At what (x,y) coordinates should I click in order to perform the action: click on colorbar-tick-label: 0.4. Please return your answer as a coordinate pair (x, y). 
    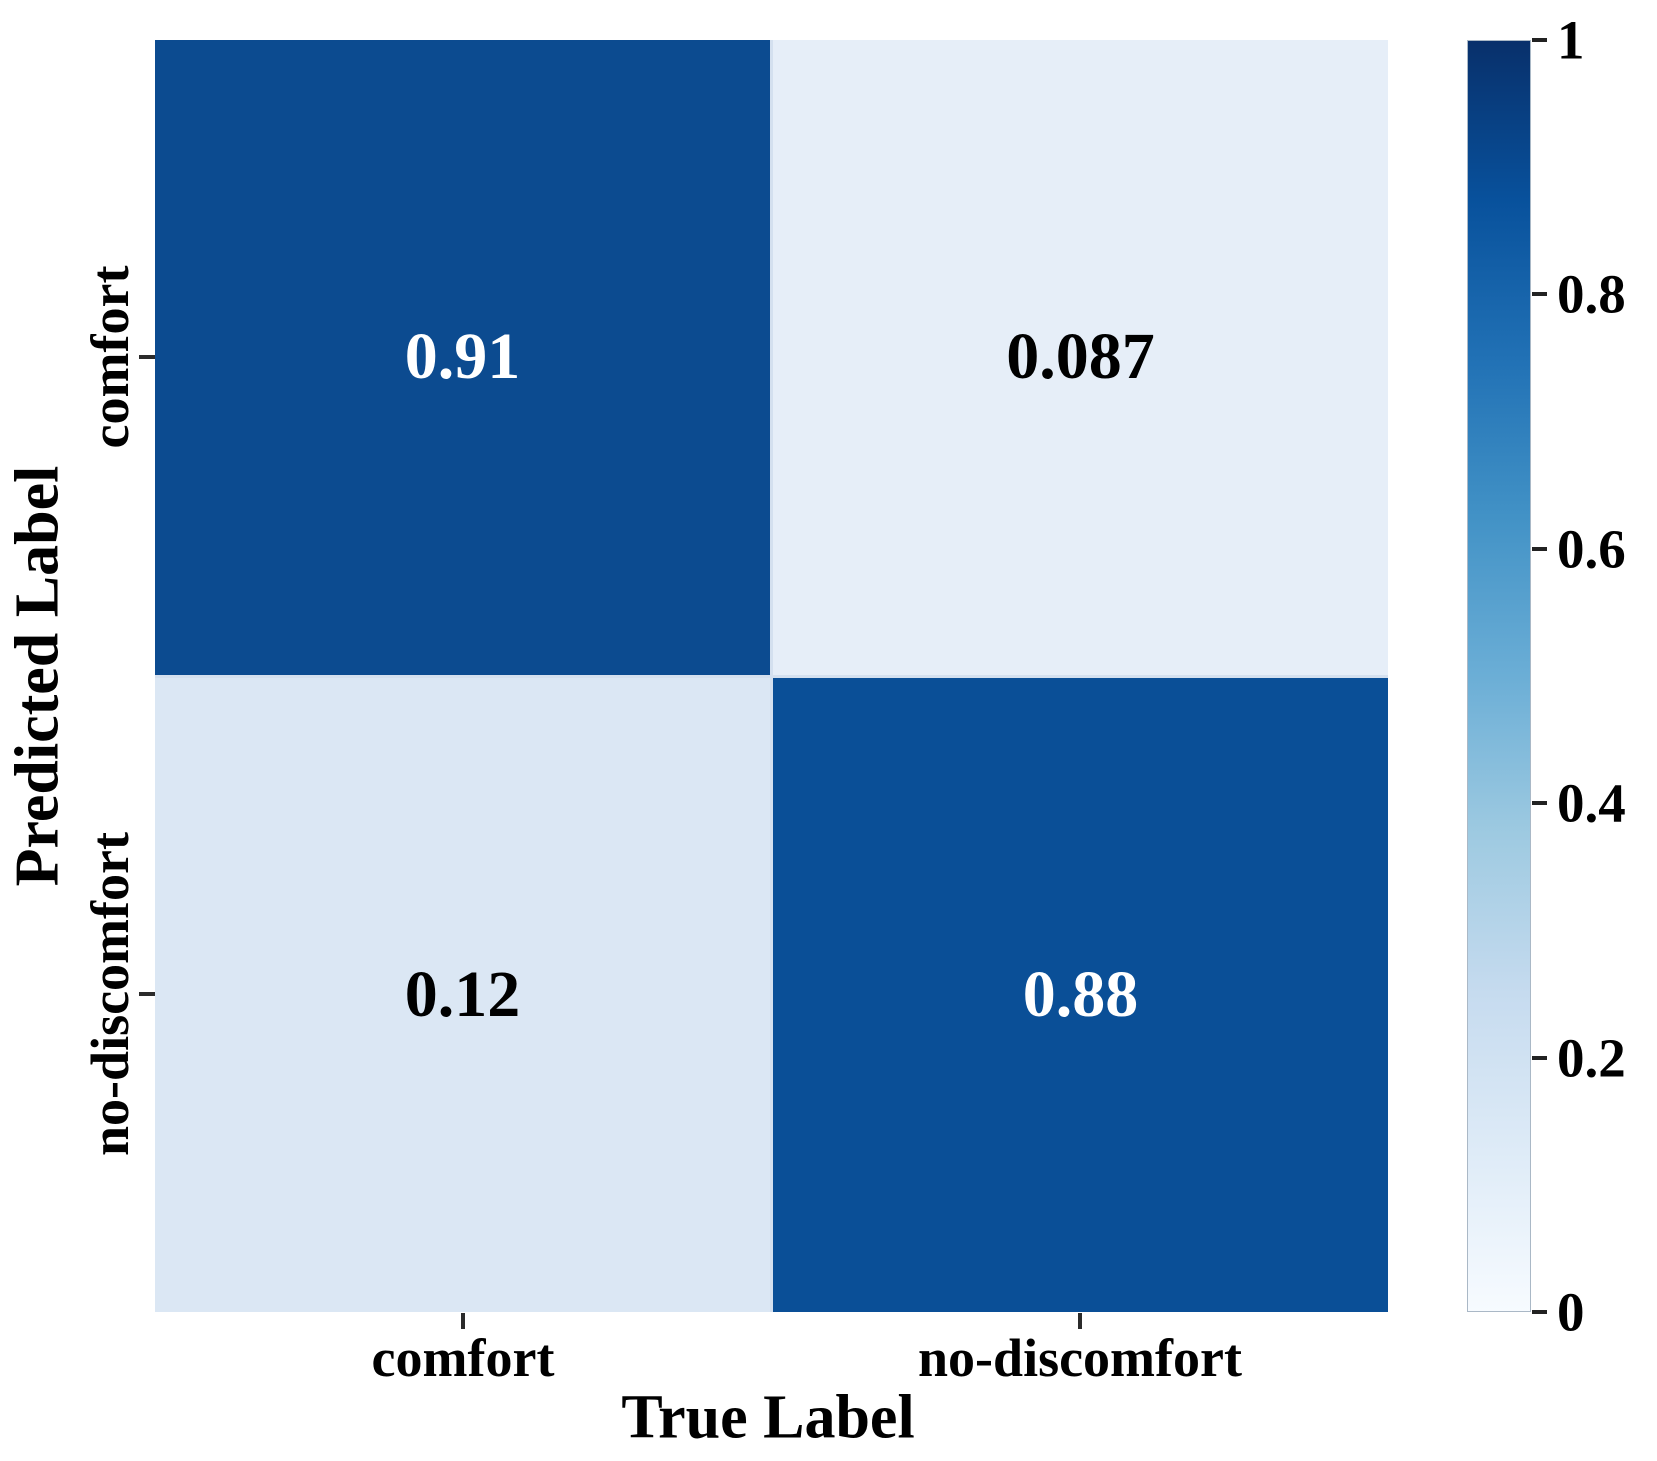
    Looking at the image, I should click on (1591, 803).